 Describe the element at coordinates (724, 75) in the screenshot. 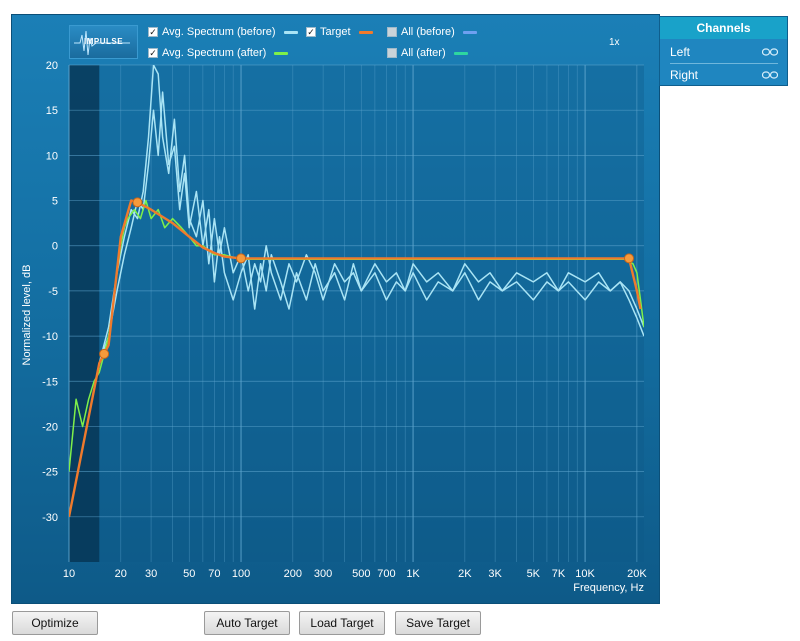

I see `channel-item-right: Right` at that location.